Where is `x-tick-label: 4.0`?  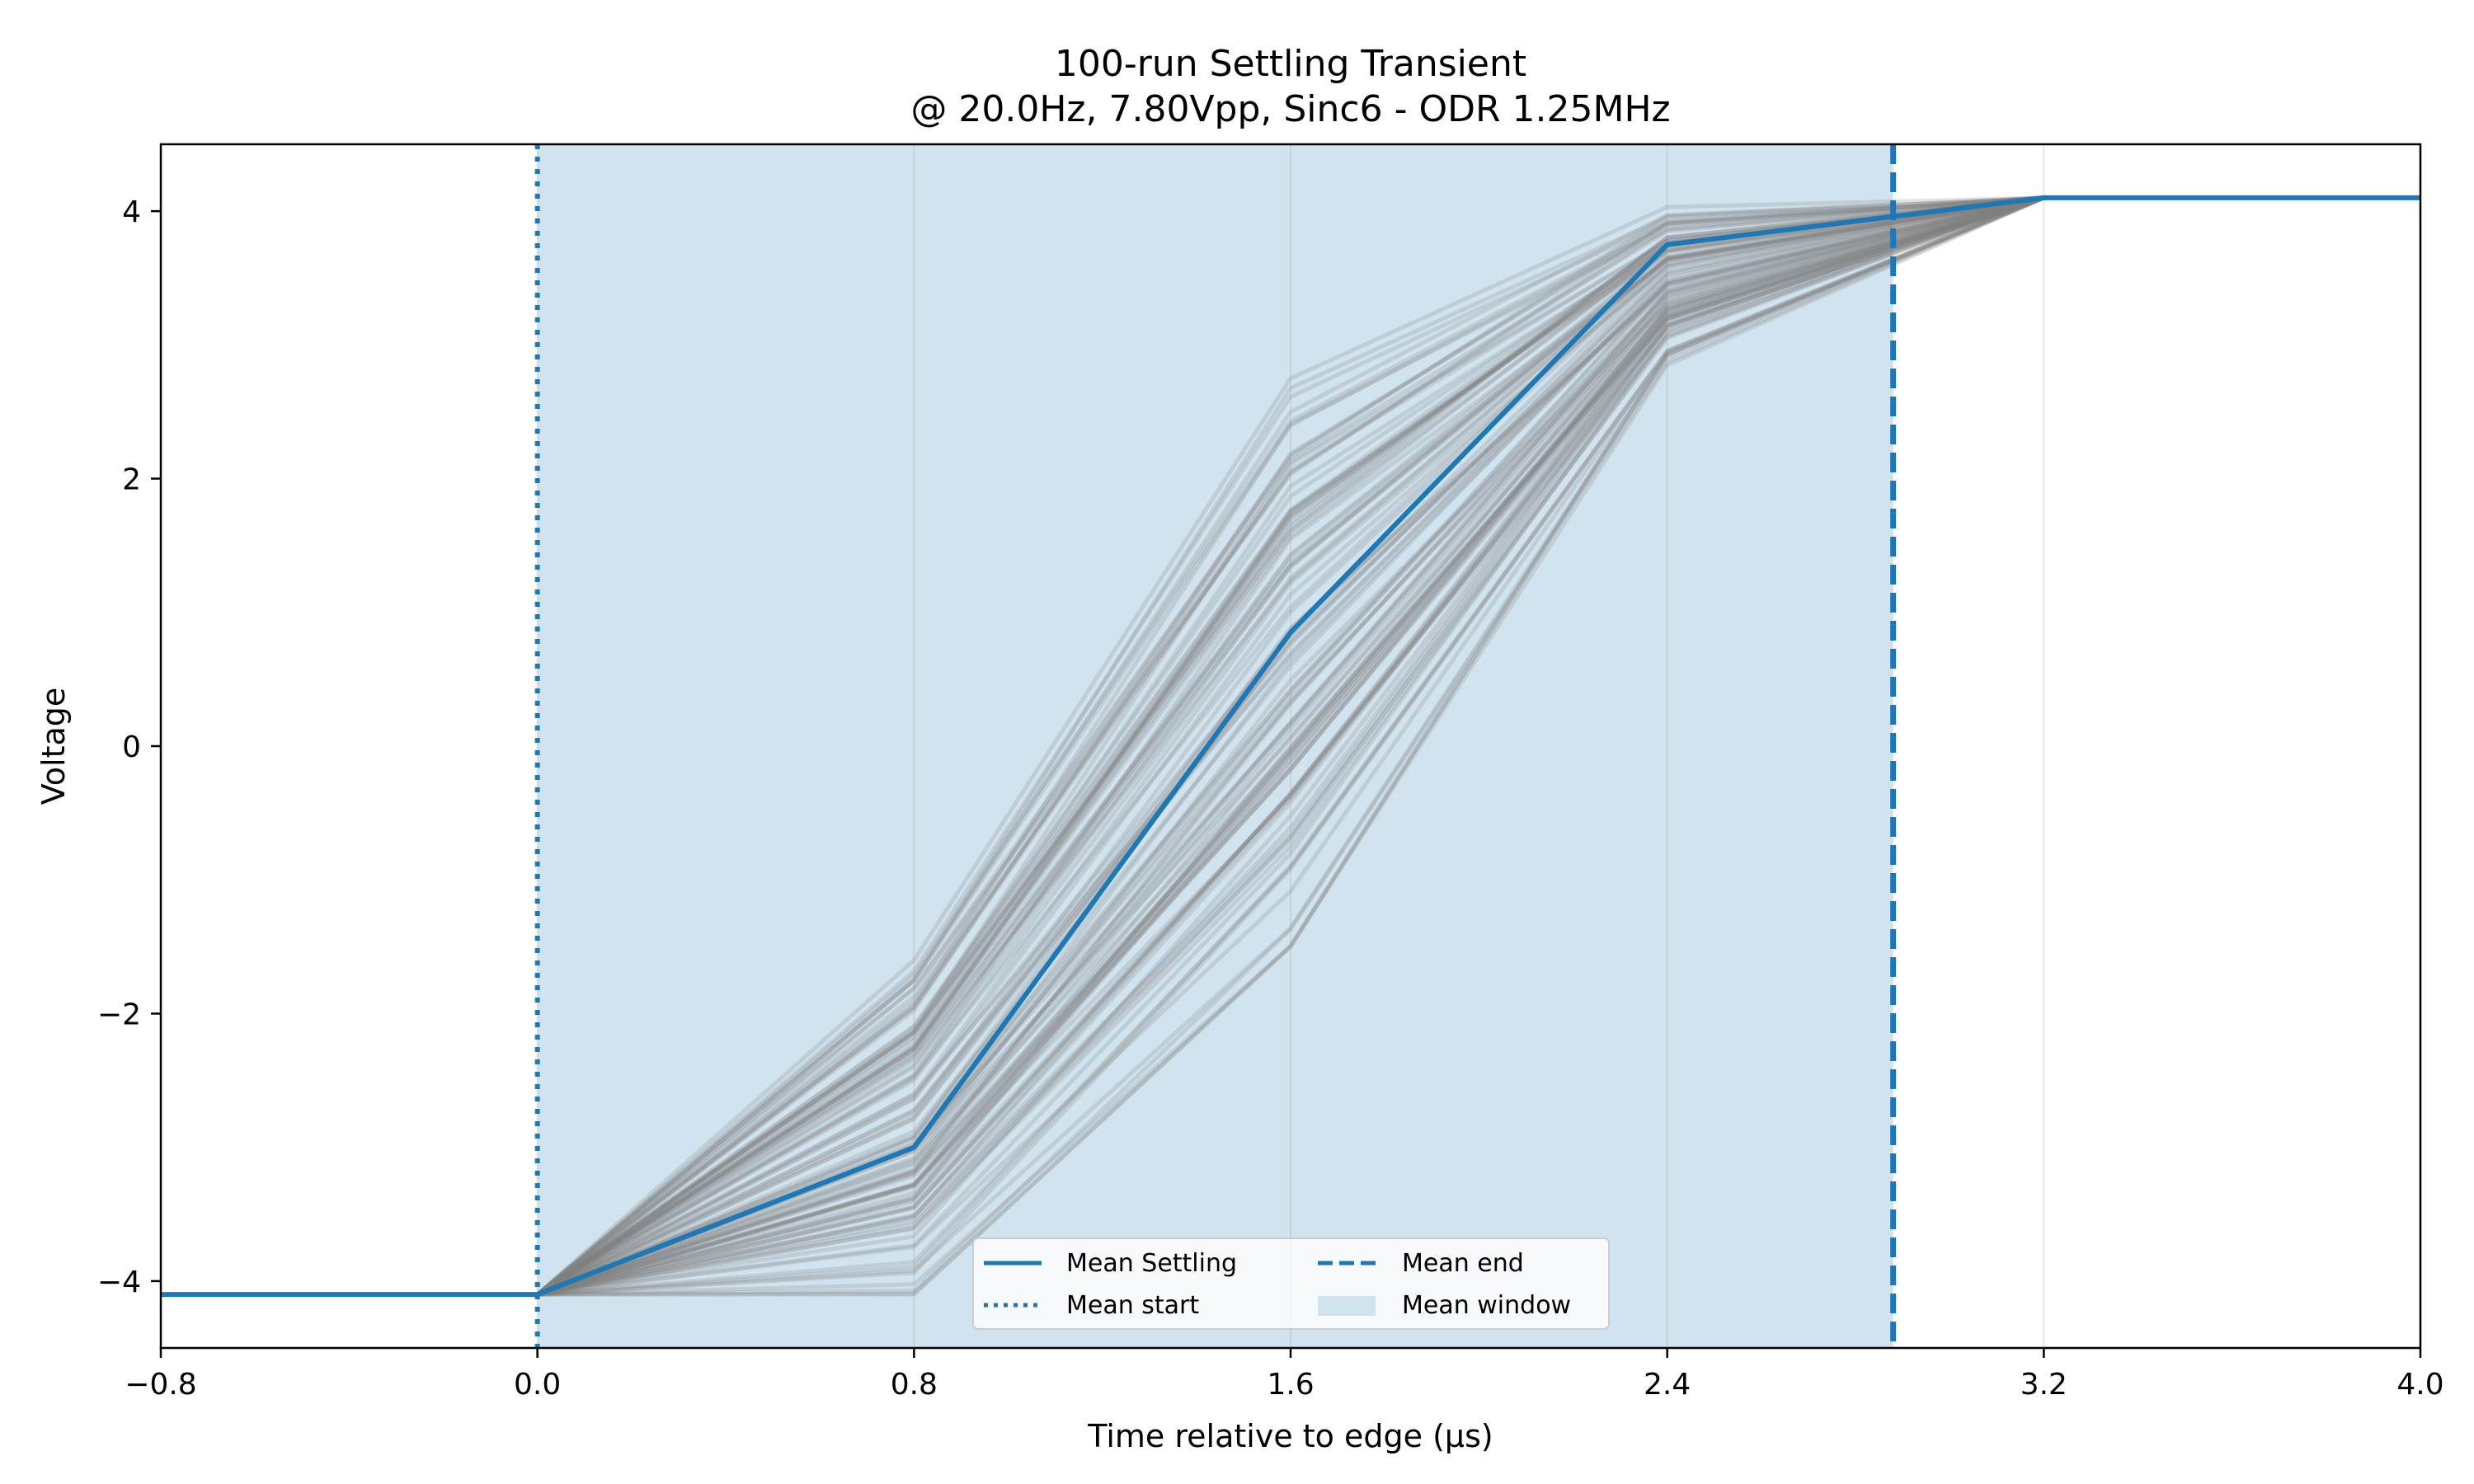 x-tick-label: 4.0 is located at coordinates (2419, 1385).